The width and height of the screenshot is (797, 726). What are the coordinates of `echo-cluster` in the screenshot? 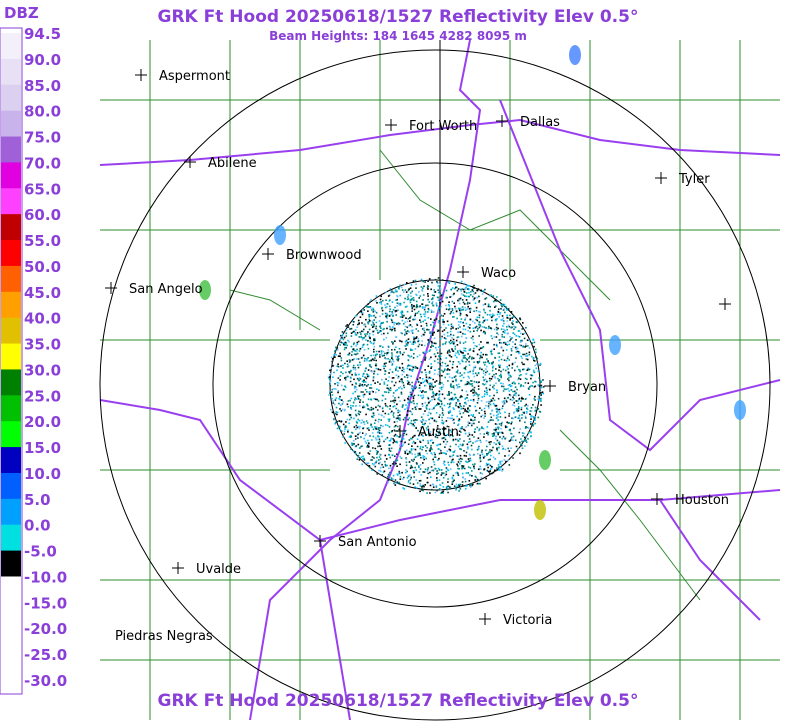 It's located at (435, 385).